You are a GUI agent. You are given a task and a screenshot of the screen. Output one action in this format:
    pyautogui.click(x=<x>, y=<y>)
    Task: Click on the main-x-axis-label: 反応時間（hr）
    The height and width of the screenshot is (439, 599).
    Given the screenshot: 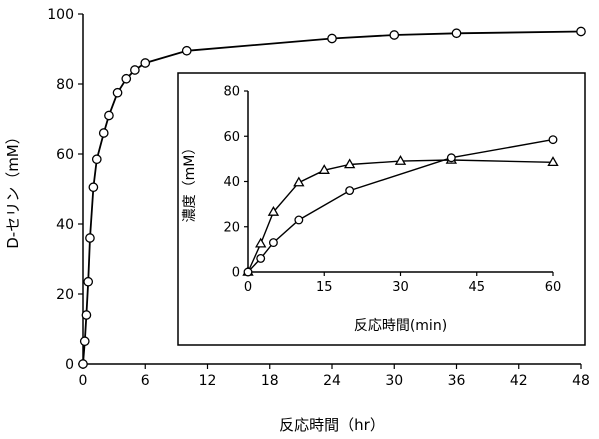 What is the action you would take?
    pyautogui.click(x=332, y=425)
    